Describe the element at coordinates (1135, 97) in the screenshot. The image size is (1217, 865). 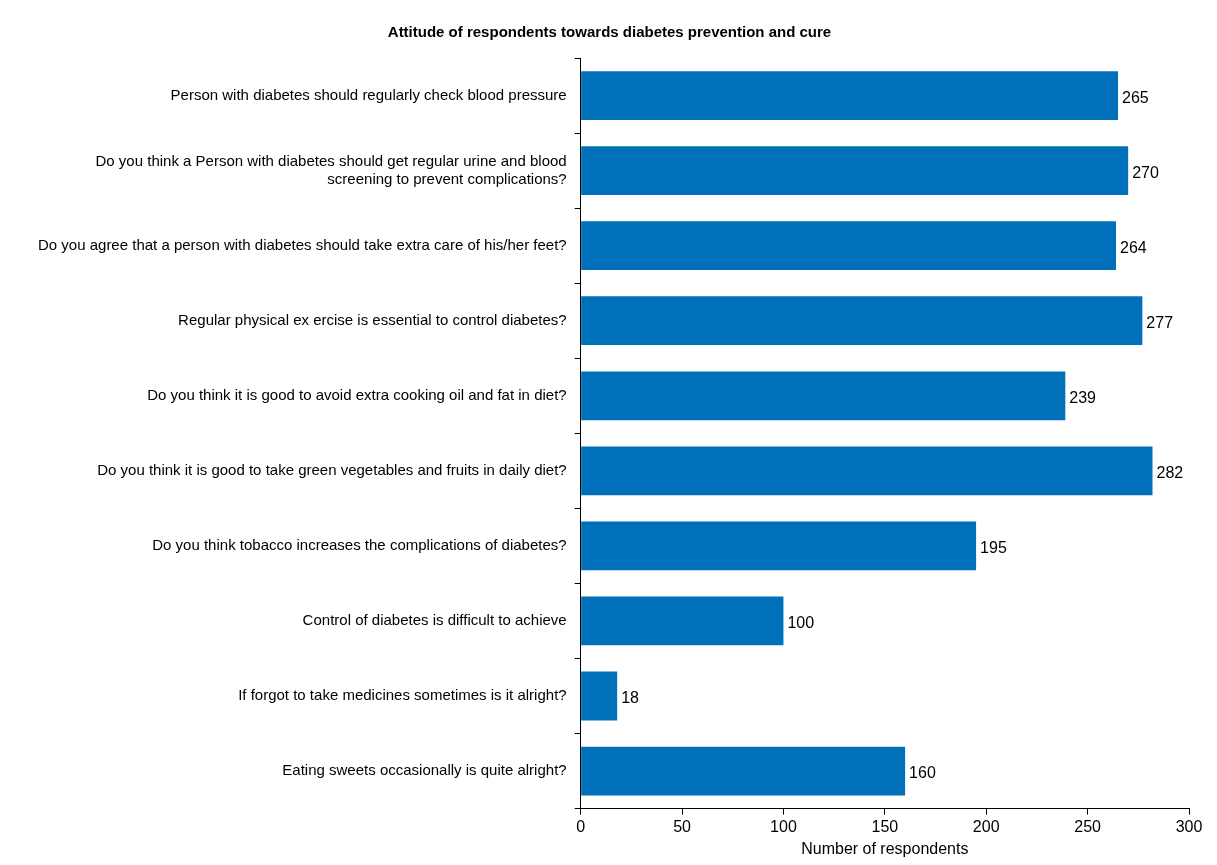
I see `data-label: 265` at that location.